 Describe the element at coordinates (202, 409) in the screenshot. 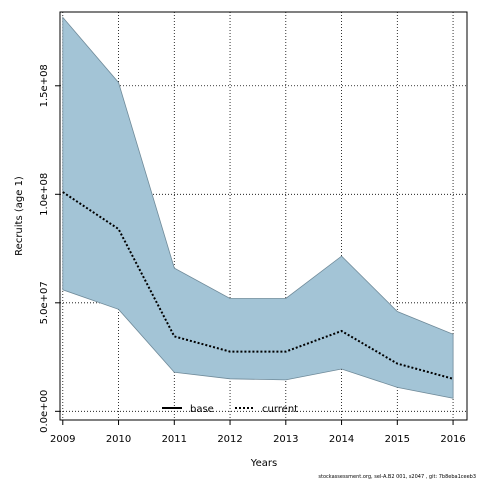

I see `legend-base-label: base` at that location.